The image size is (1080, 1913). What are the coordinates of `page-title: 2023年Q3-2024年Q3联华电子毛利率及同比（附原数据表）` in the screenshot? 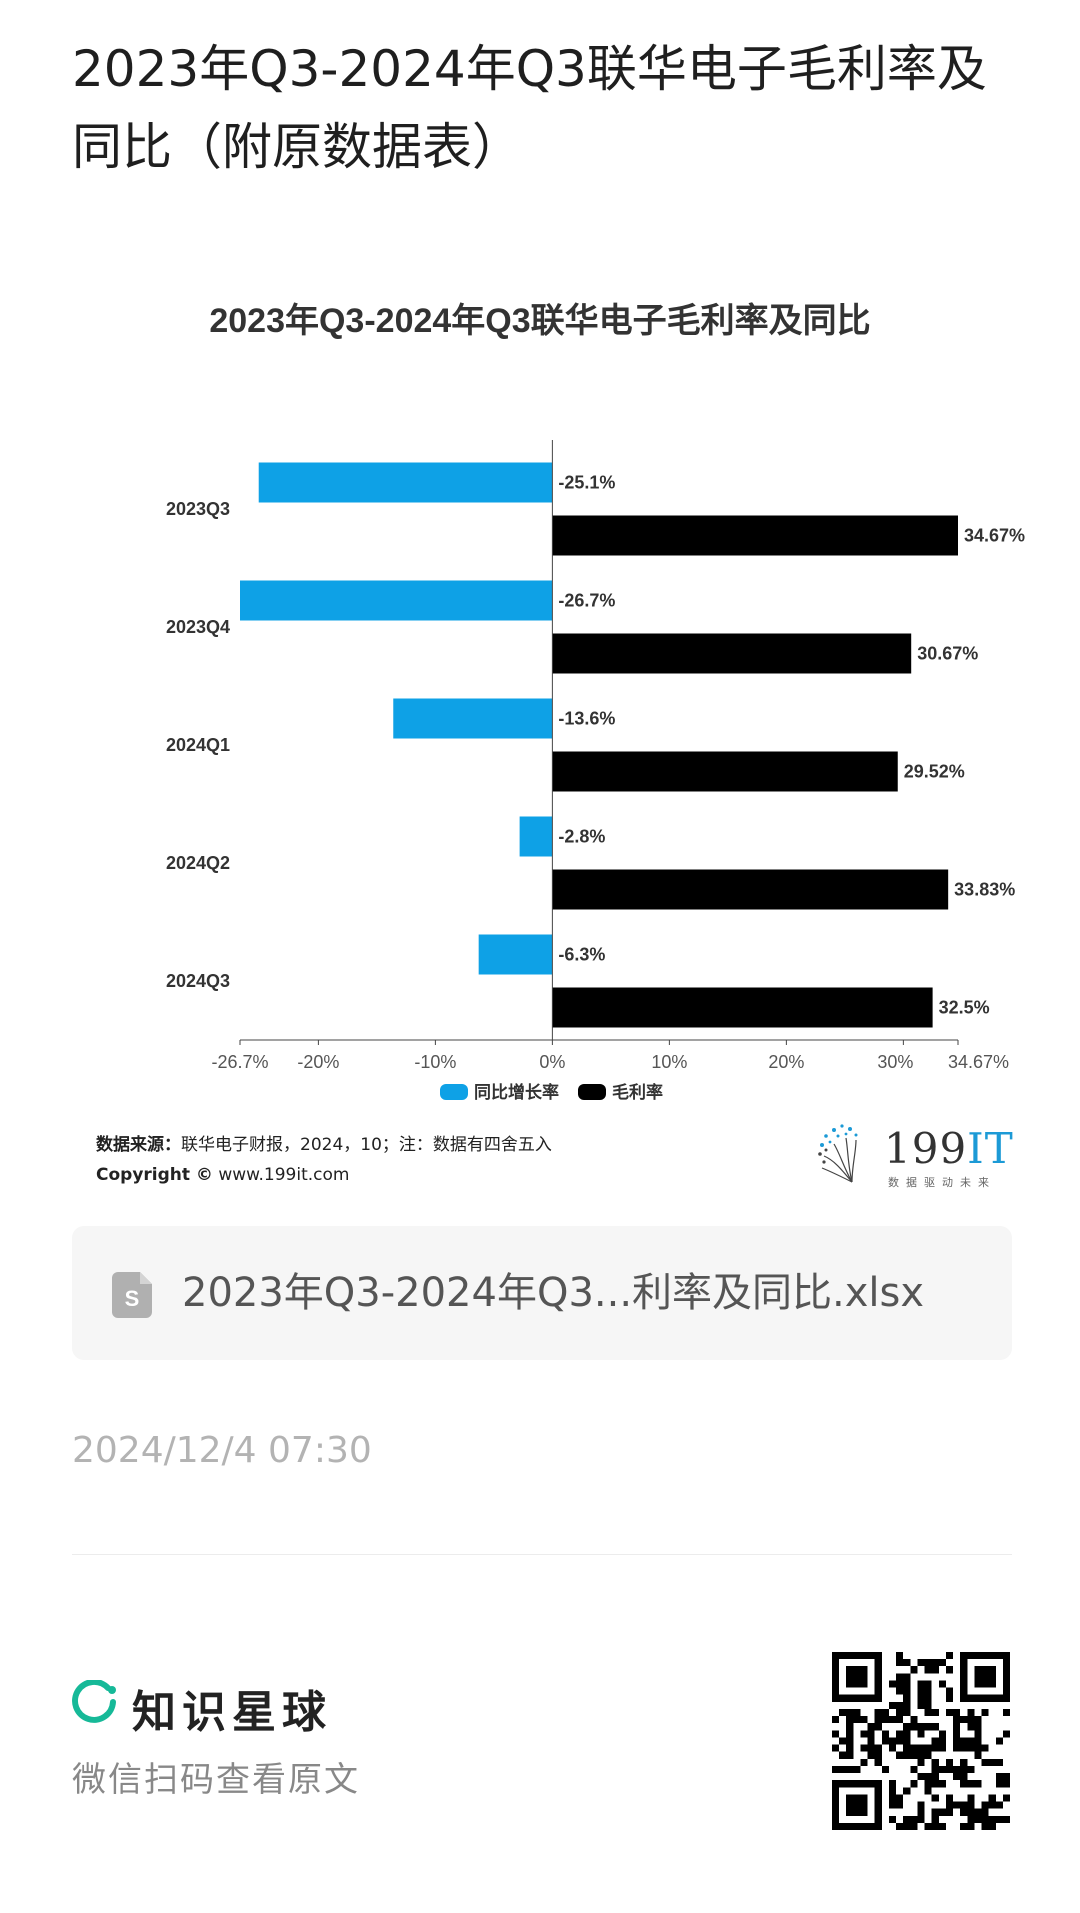 It's located at (529, 108).